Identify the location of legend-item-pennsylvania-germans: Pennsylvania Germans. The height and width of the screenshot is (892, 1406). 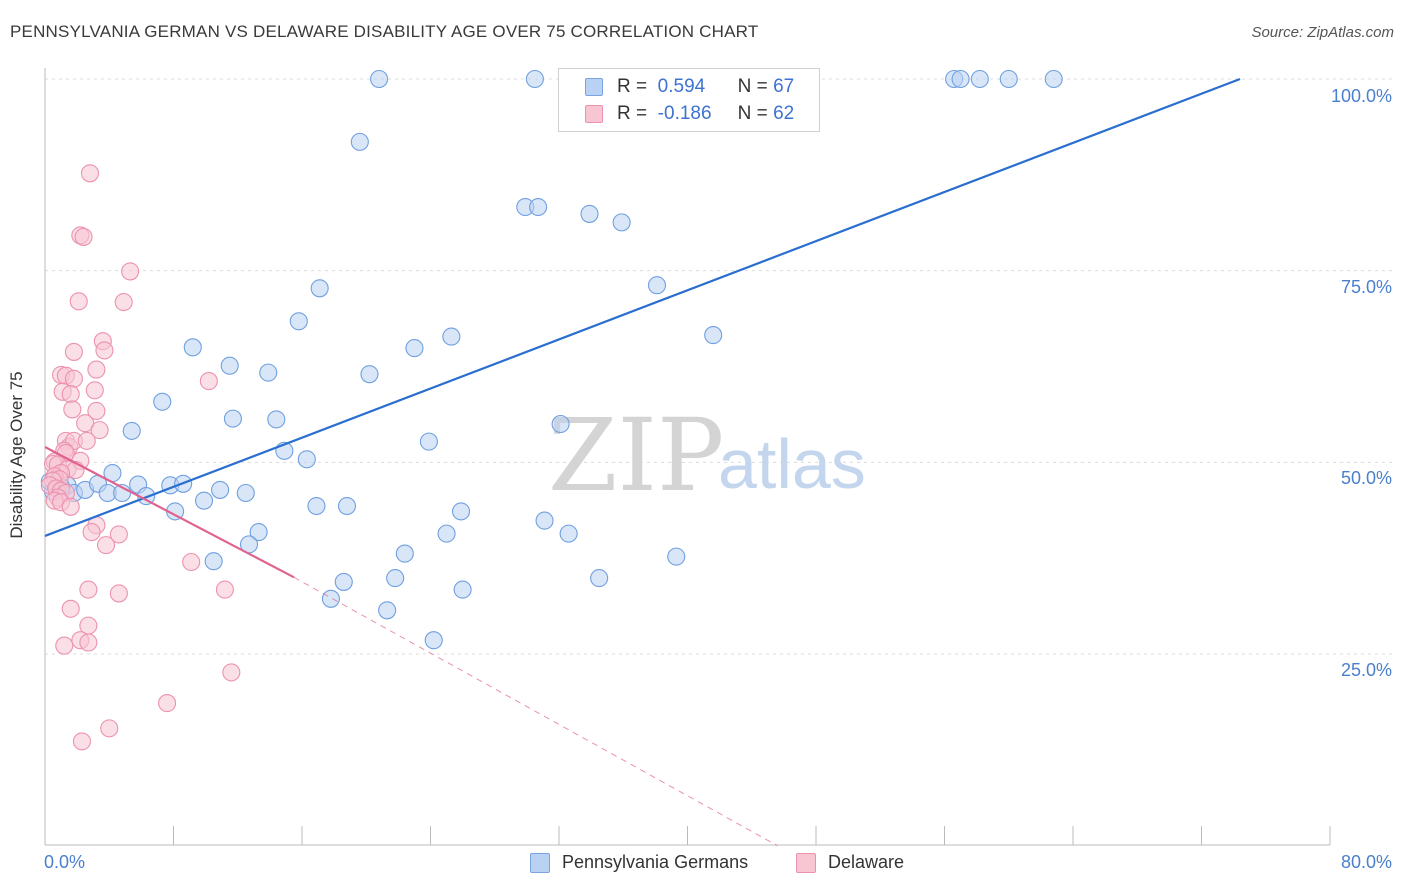
(639, 862).